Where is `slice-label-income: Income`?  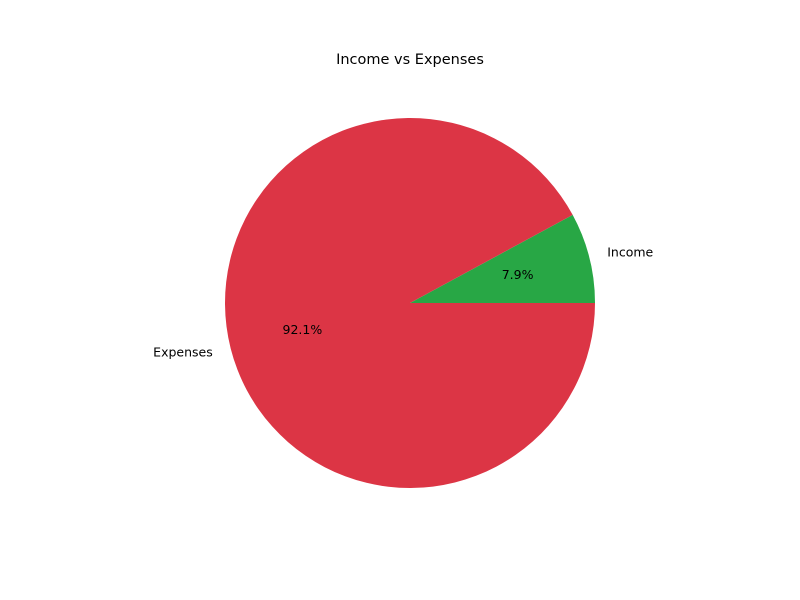
slice-label-income: Income is located at coordinates (630, 252).